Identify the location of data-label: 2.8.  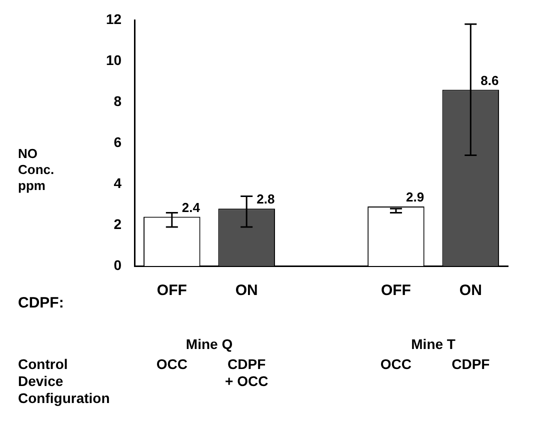
(265, 199).